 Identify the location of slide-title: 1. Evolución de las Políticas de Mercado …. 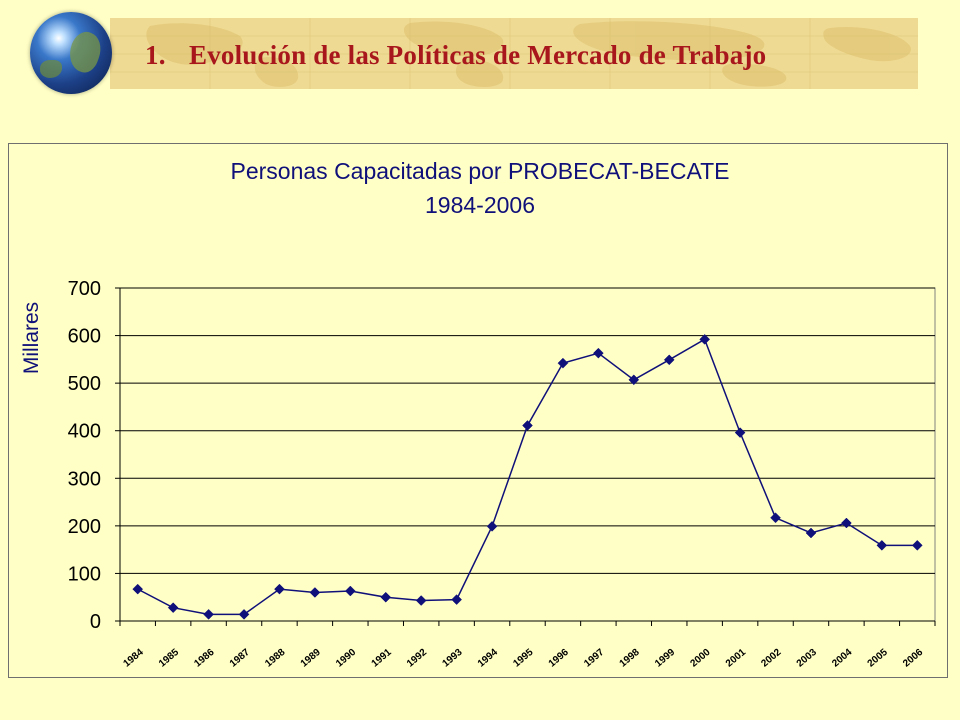
(455, 60).